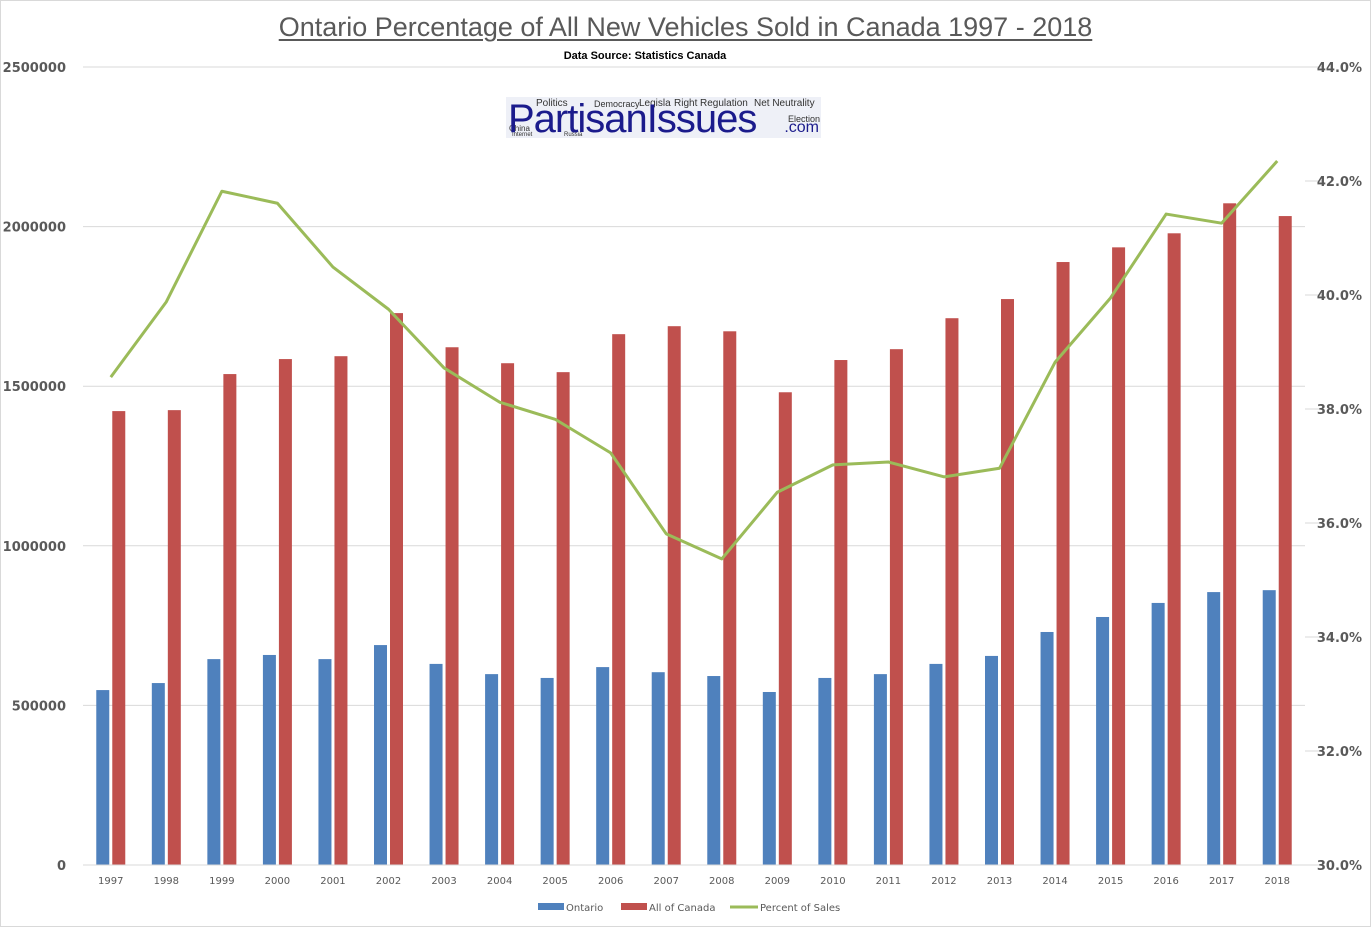 Image resolution: width=1371 pixels, height=927 pixels. Describe the element at coordinates (174, 637) in the screenshot. I see `bar-all-of-canada-1998` at that location.